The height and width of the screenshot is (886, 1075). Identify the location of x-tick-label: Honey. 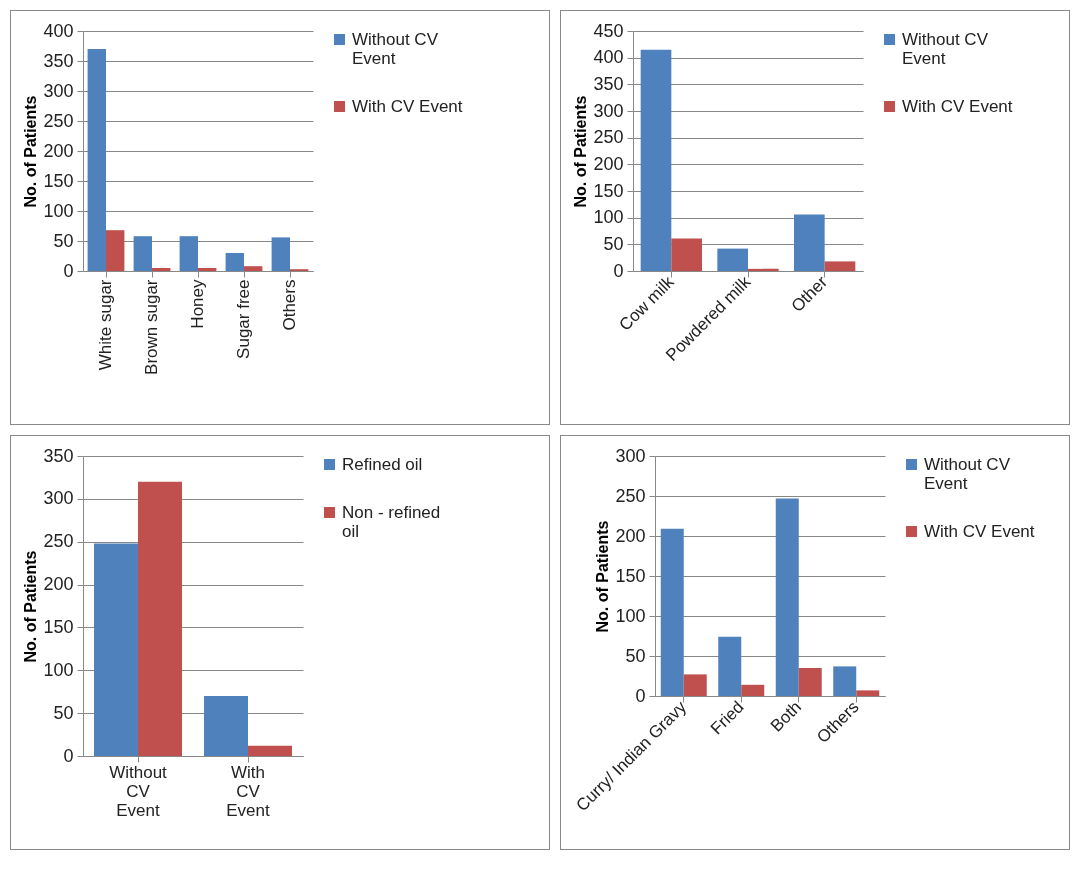
(197, 304).